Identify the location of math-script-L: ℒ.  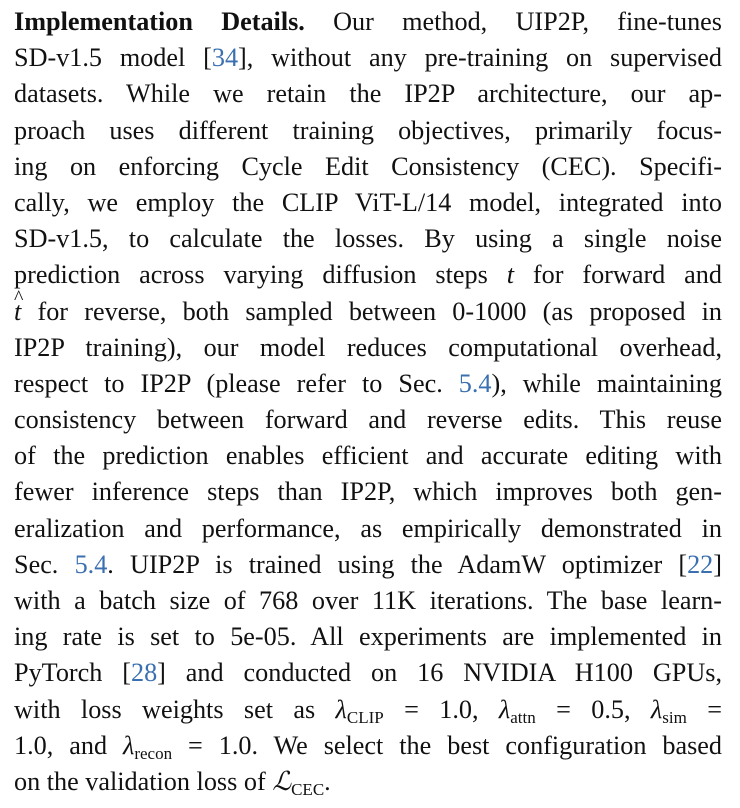
(282, 781).